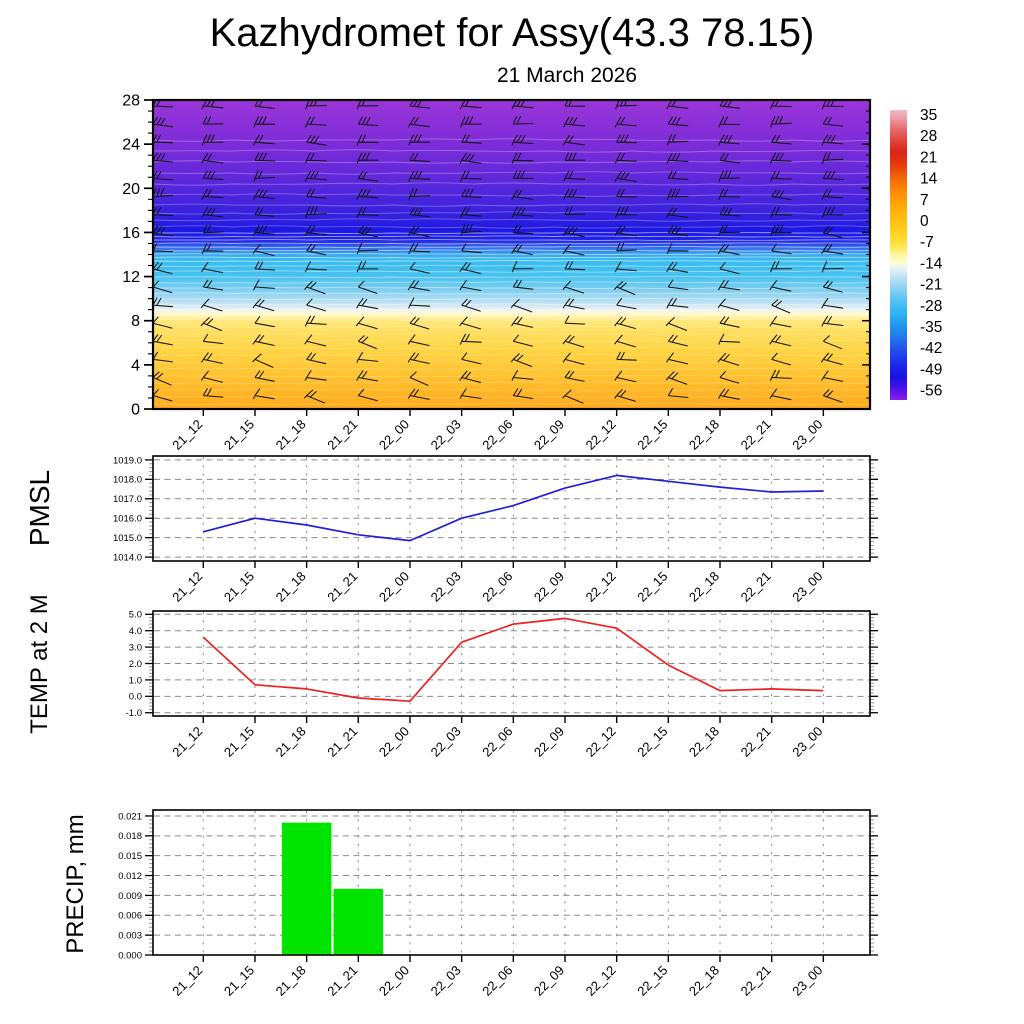  Describe the element at coordinates (135, 664) in the screenshot. I see `y-tick-label: 2.0` at that location.